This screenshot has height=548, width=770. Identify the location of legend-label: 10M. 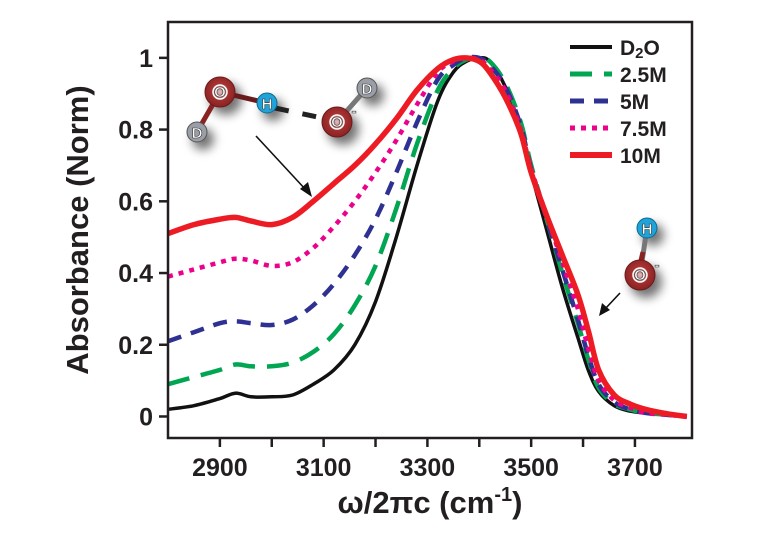
(640, 156).